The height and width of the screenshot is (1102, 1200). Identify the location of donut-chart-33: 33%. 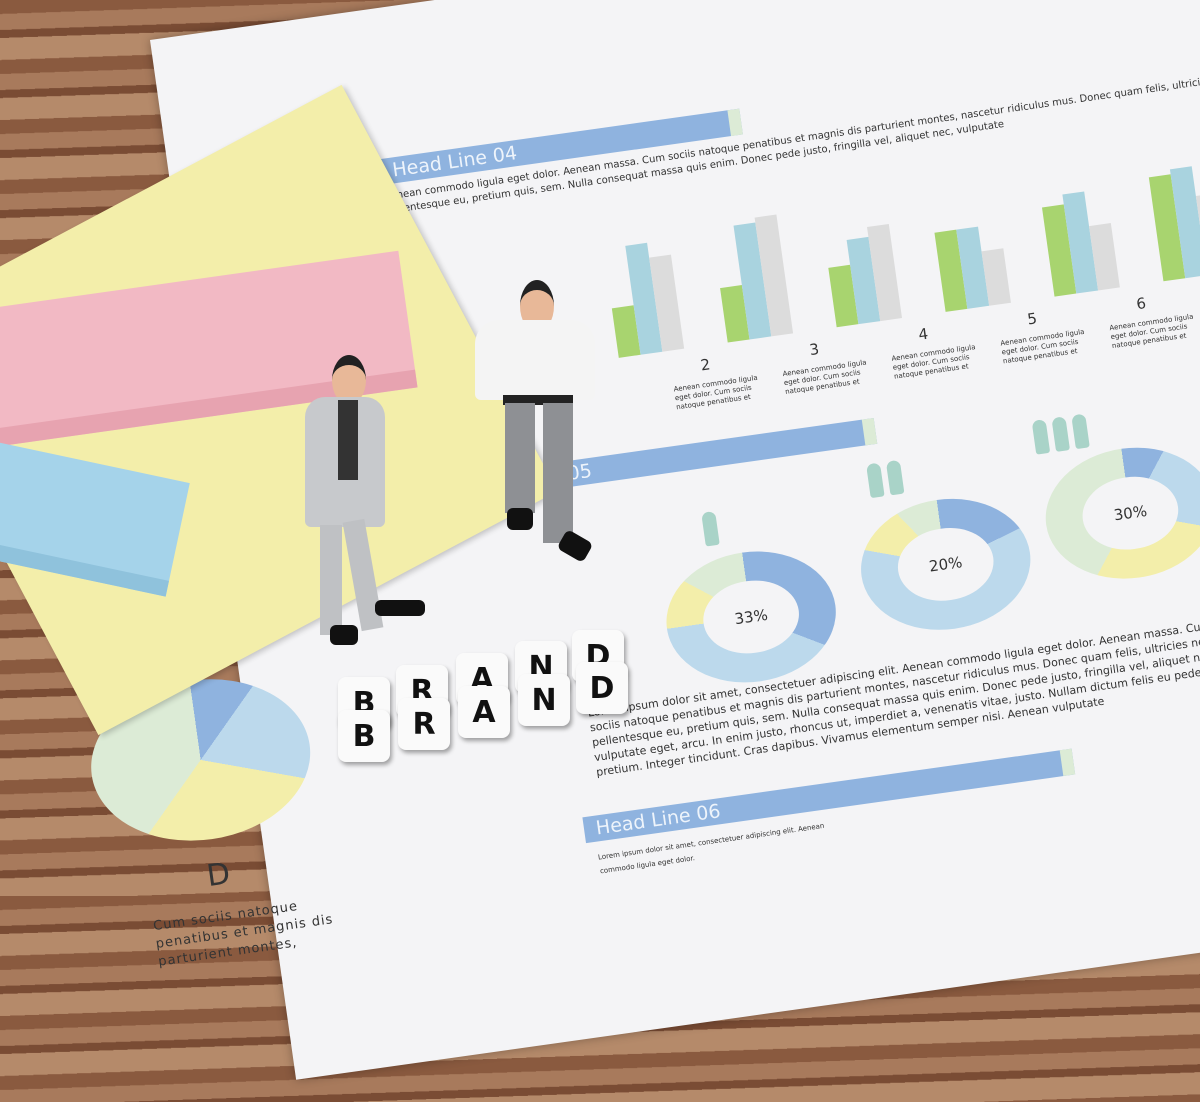
(751, 617).